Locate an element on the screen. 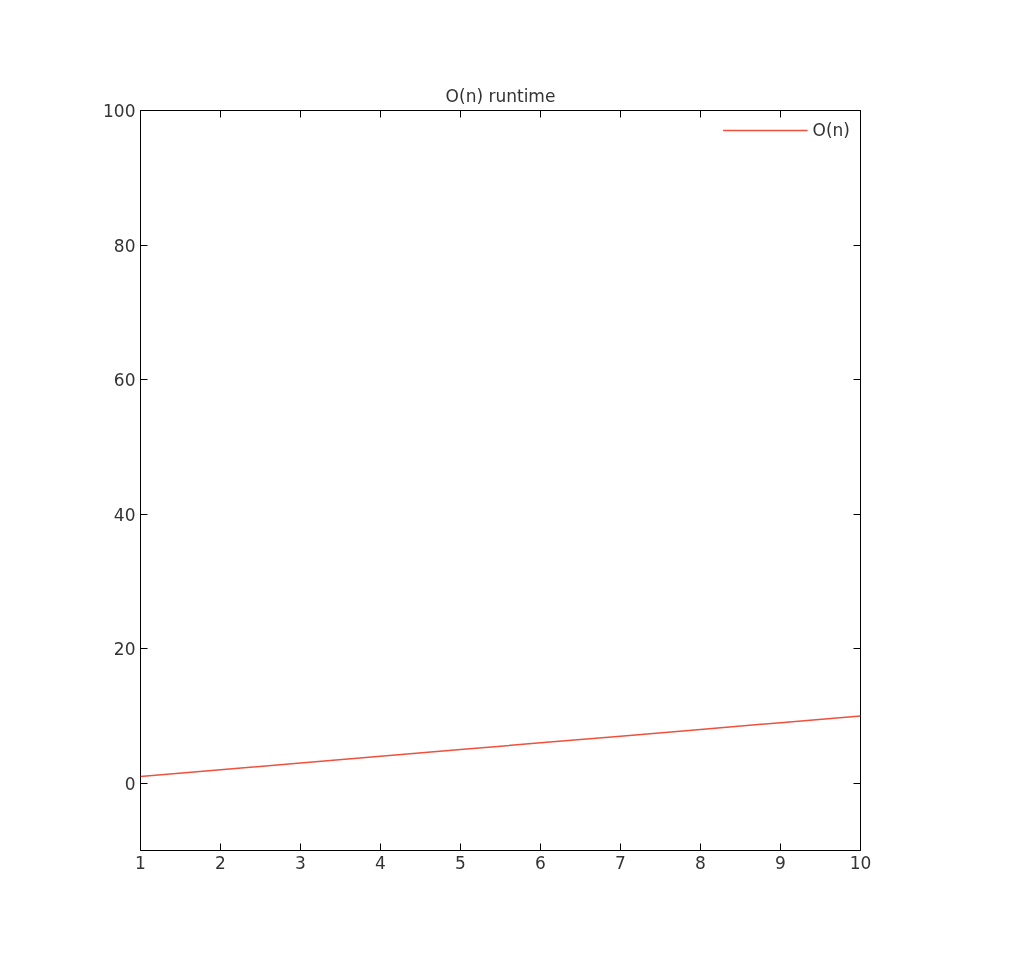 The height and width of the screenshot is (973, 1024). y-tick-label: 40 is located at coordinates (124, 514).